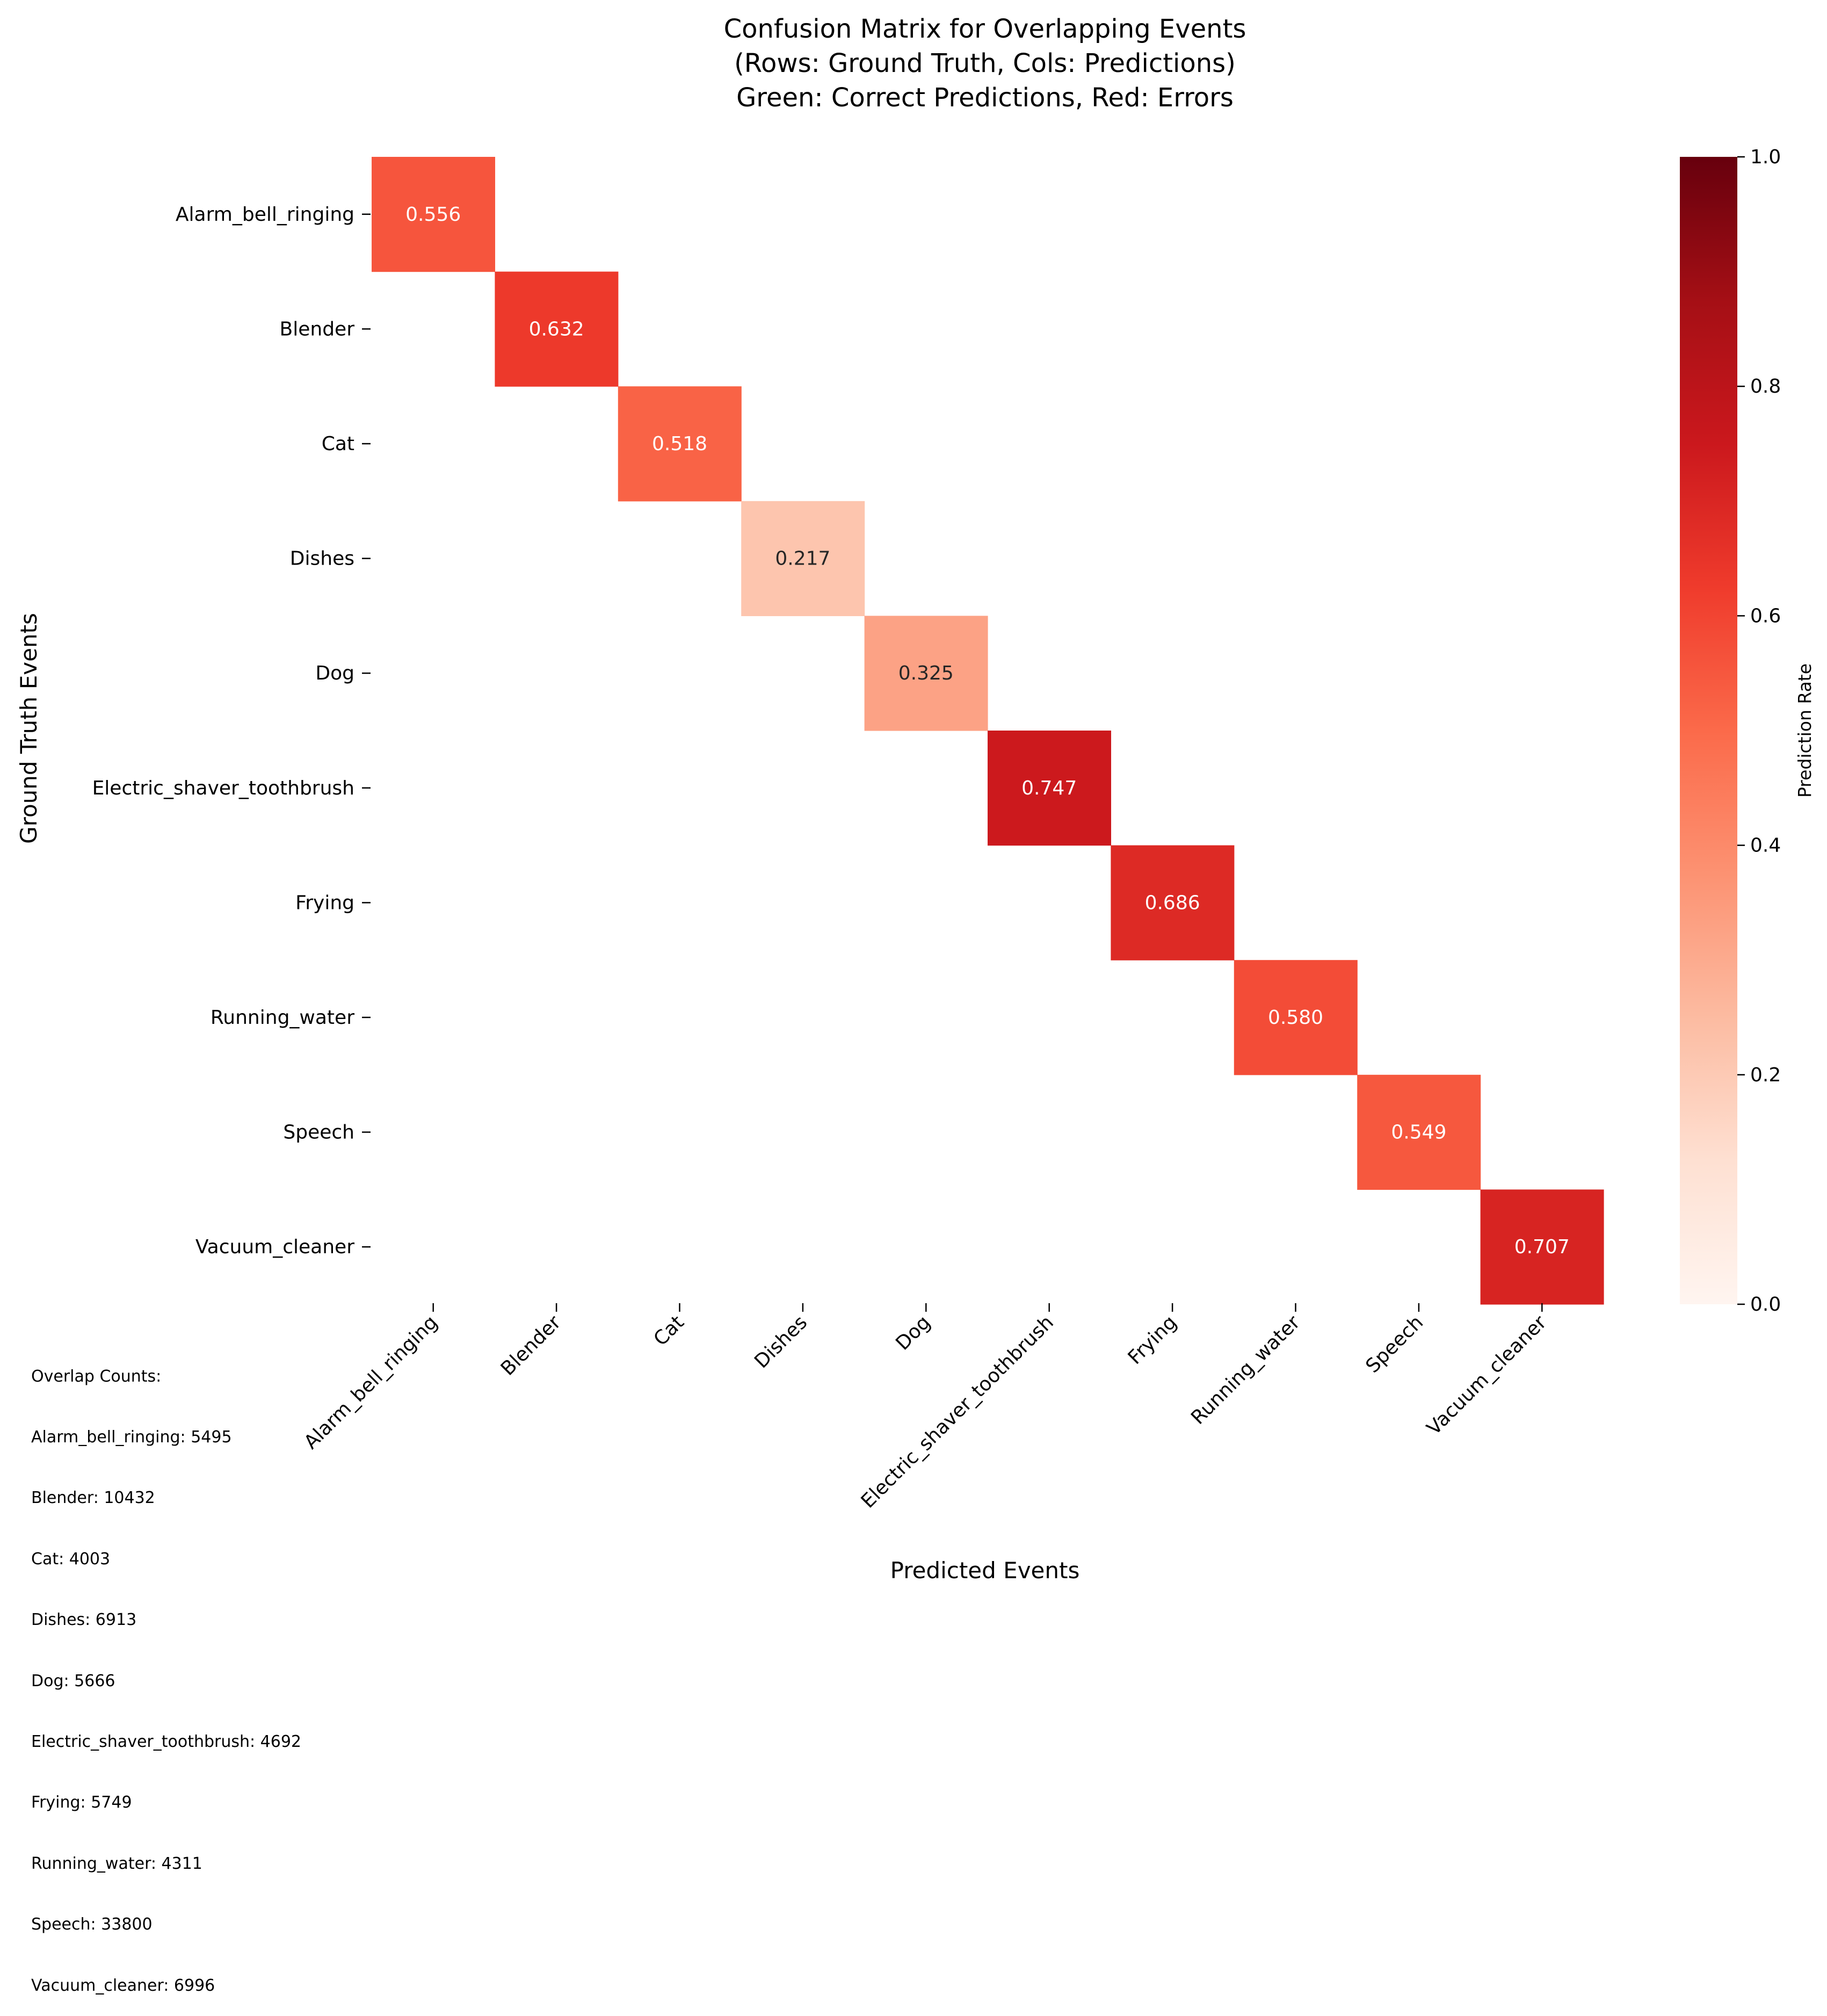 The width and height of the screenshot is (1827, 2016). What do you see at coordinates (82, 1802) in the screenshot?
I see `overlap-count-item: Frying: 5749` at bounding box center [82, 1802].